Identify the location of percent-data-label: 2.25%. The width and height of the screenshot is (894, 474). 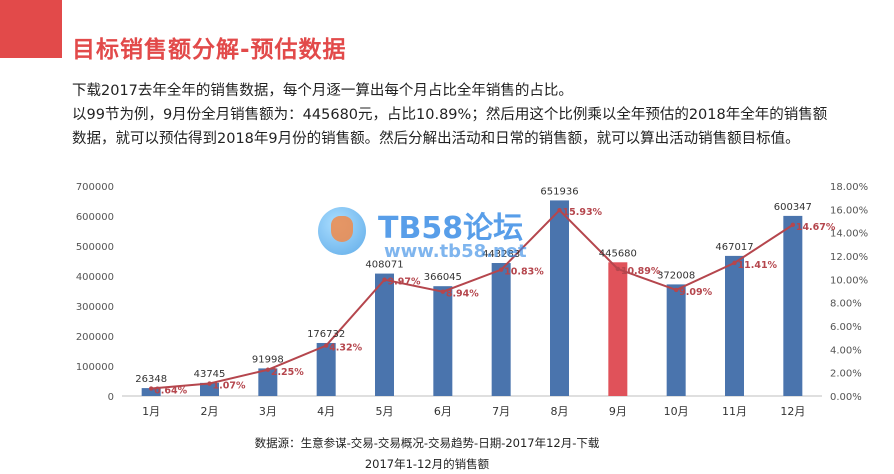
(287, 372).